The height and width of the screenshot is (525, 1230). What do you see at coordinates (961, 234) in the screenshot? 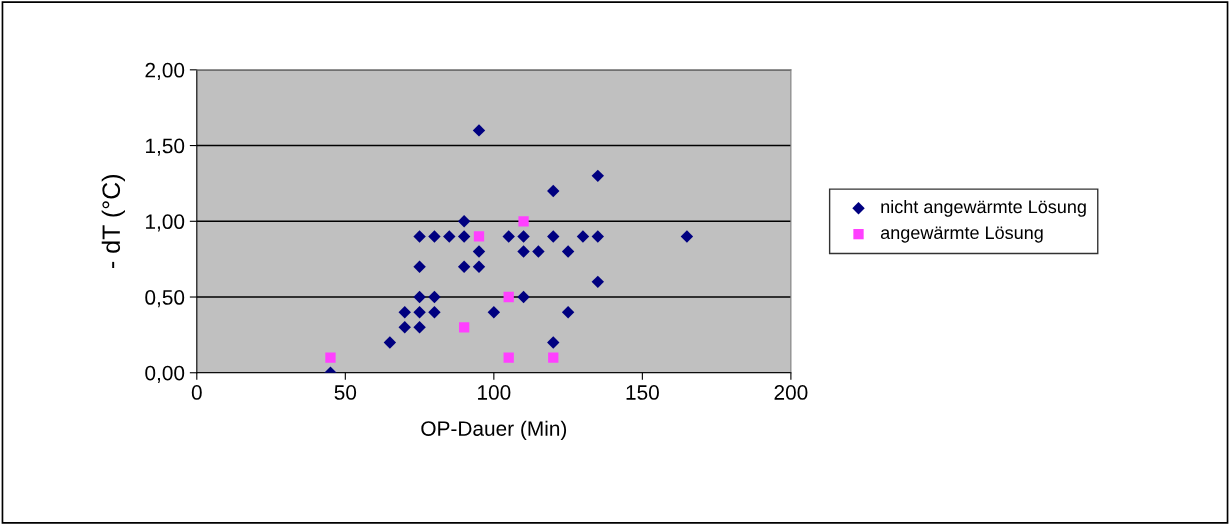
I see `legend-label: angewärmte Lösung` at bounding box center [961, 234].